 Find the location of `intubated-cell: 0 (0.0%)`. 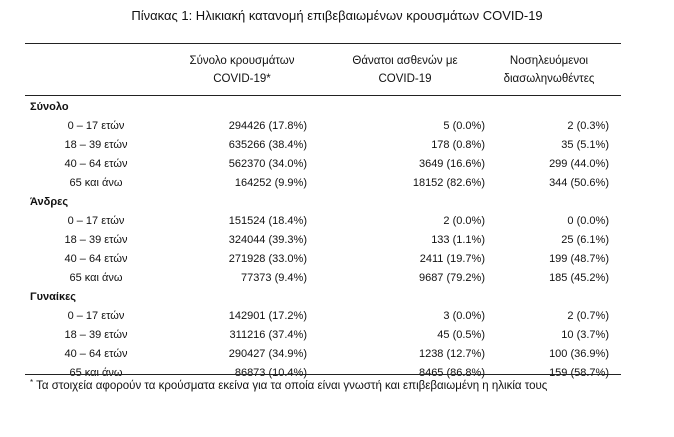

intubated-cell: 0 (0.0%) is located at coordinates (588, 220).